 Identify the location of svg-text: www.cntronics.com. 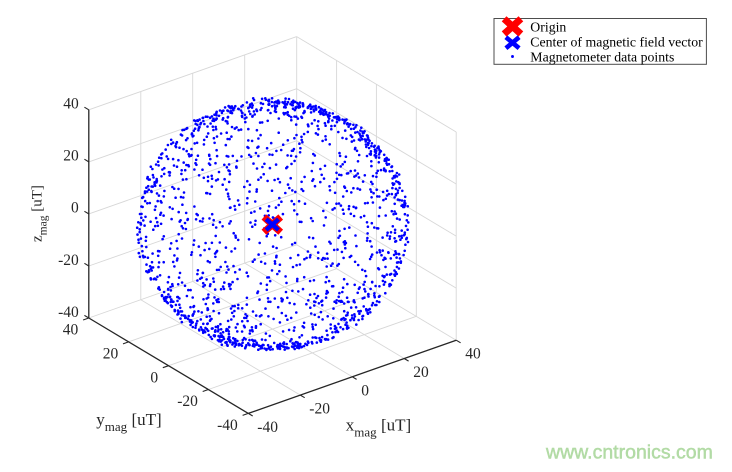
(629, 453).